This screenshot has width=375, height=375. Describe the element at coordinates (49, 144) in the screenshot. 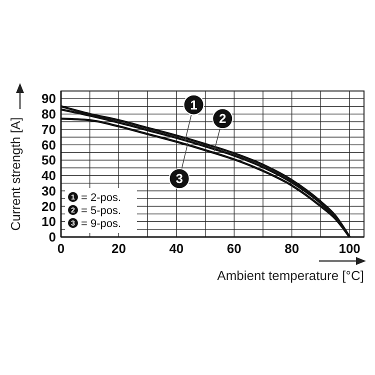

I see `y-tick-label: 60` at that location.